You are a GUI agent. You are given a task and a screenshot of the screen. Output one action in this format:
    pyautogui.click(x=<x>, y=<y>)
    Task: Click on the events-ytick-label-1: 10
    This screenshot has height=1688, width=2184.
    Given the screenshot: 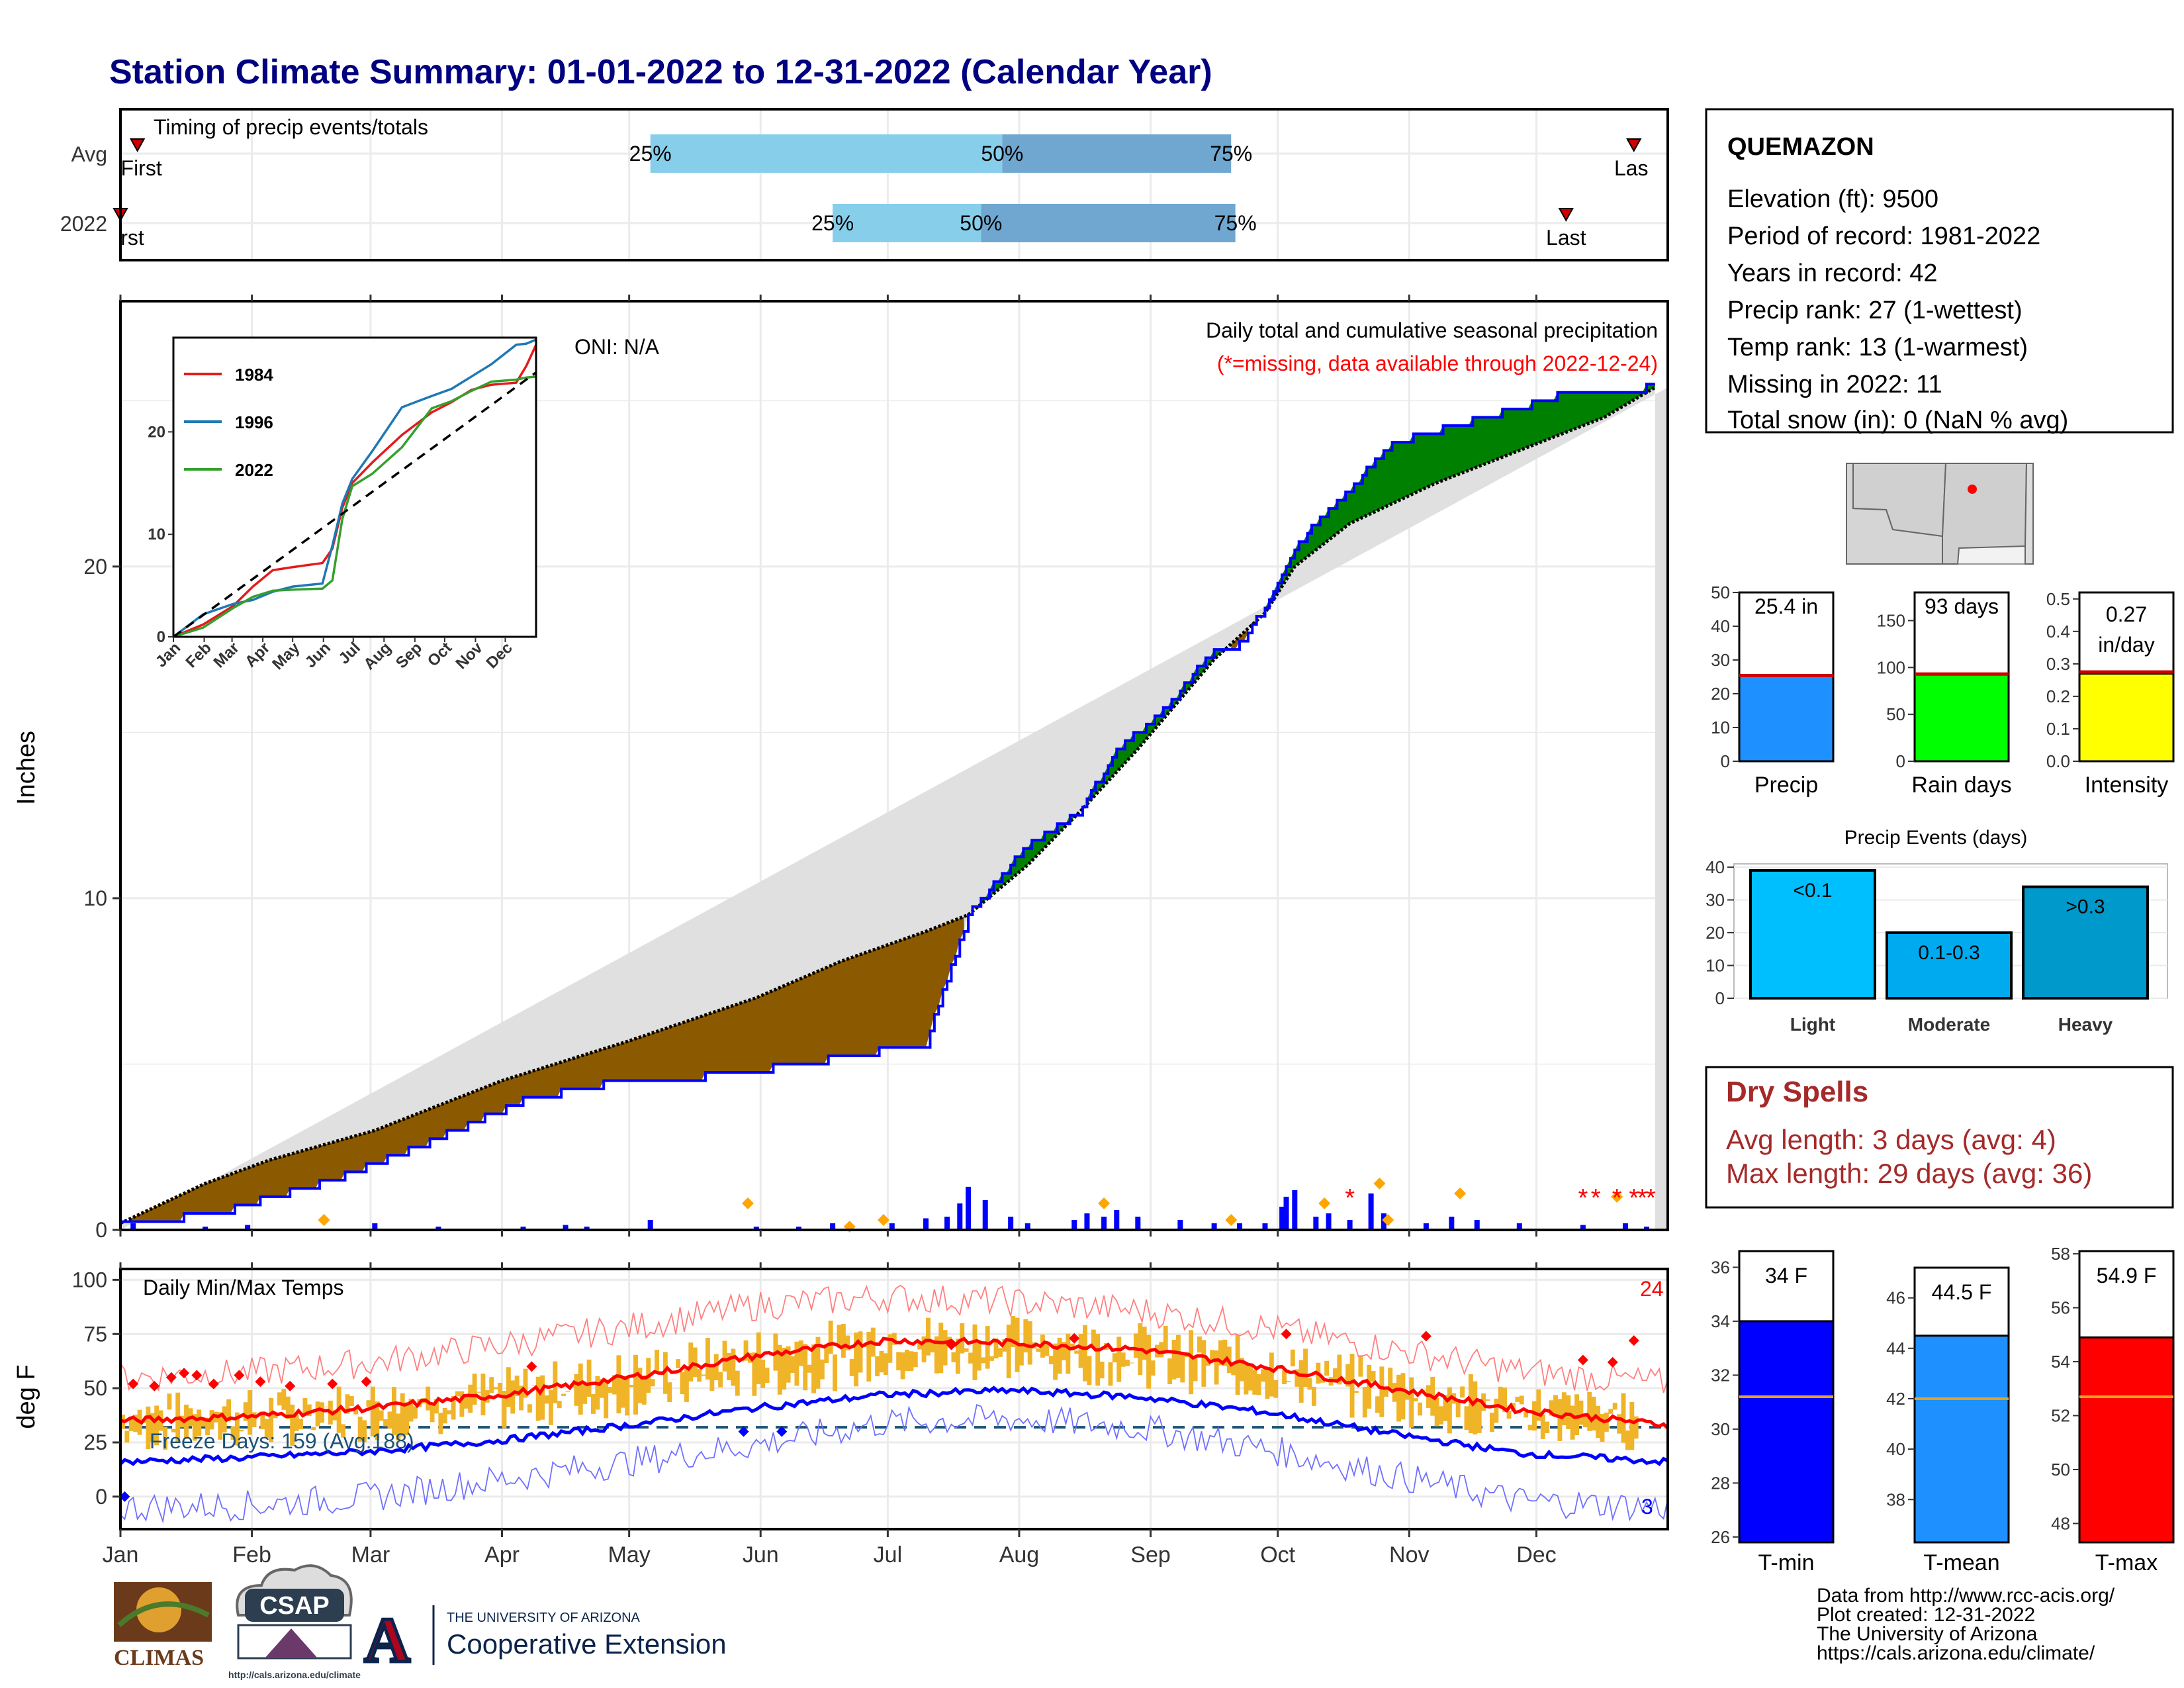 What is the action you would take?
    pyautogui.click(x=1715, y=965)
    